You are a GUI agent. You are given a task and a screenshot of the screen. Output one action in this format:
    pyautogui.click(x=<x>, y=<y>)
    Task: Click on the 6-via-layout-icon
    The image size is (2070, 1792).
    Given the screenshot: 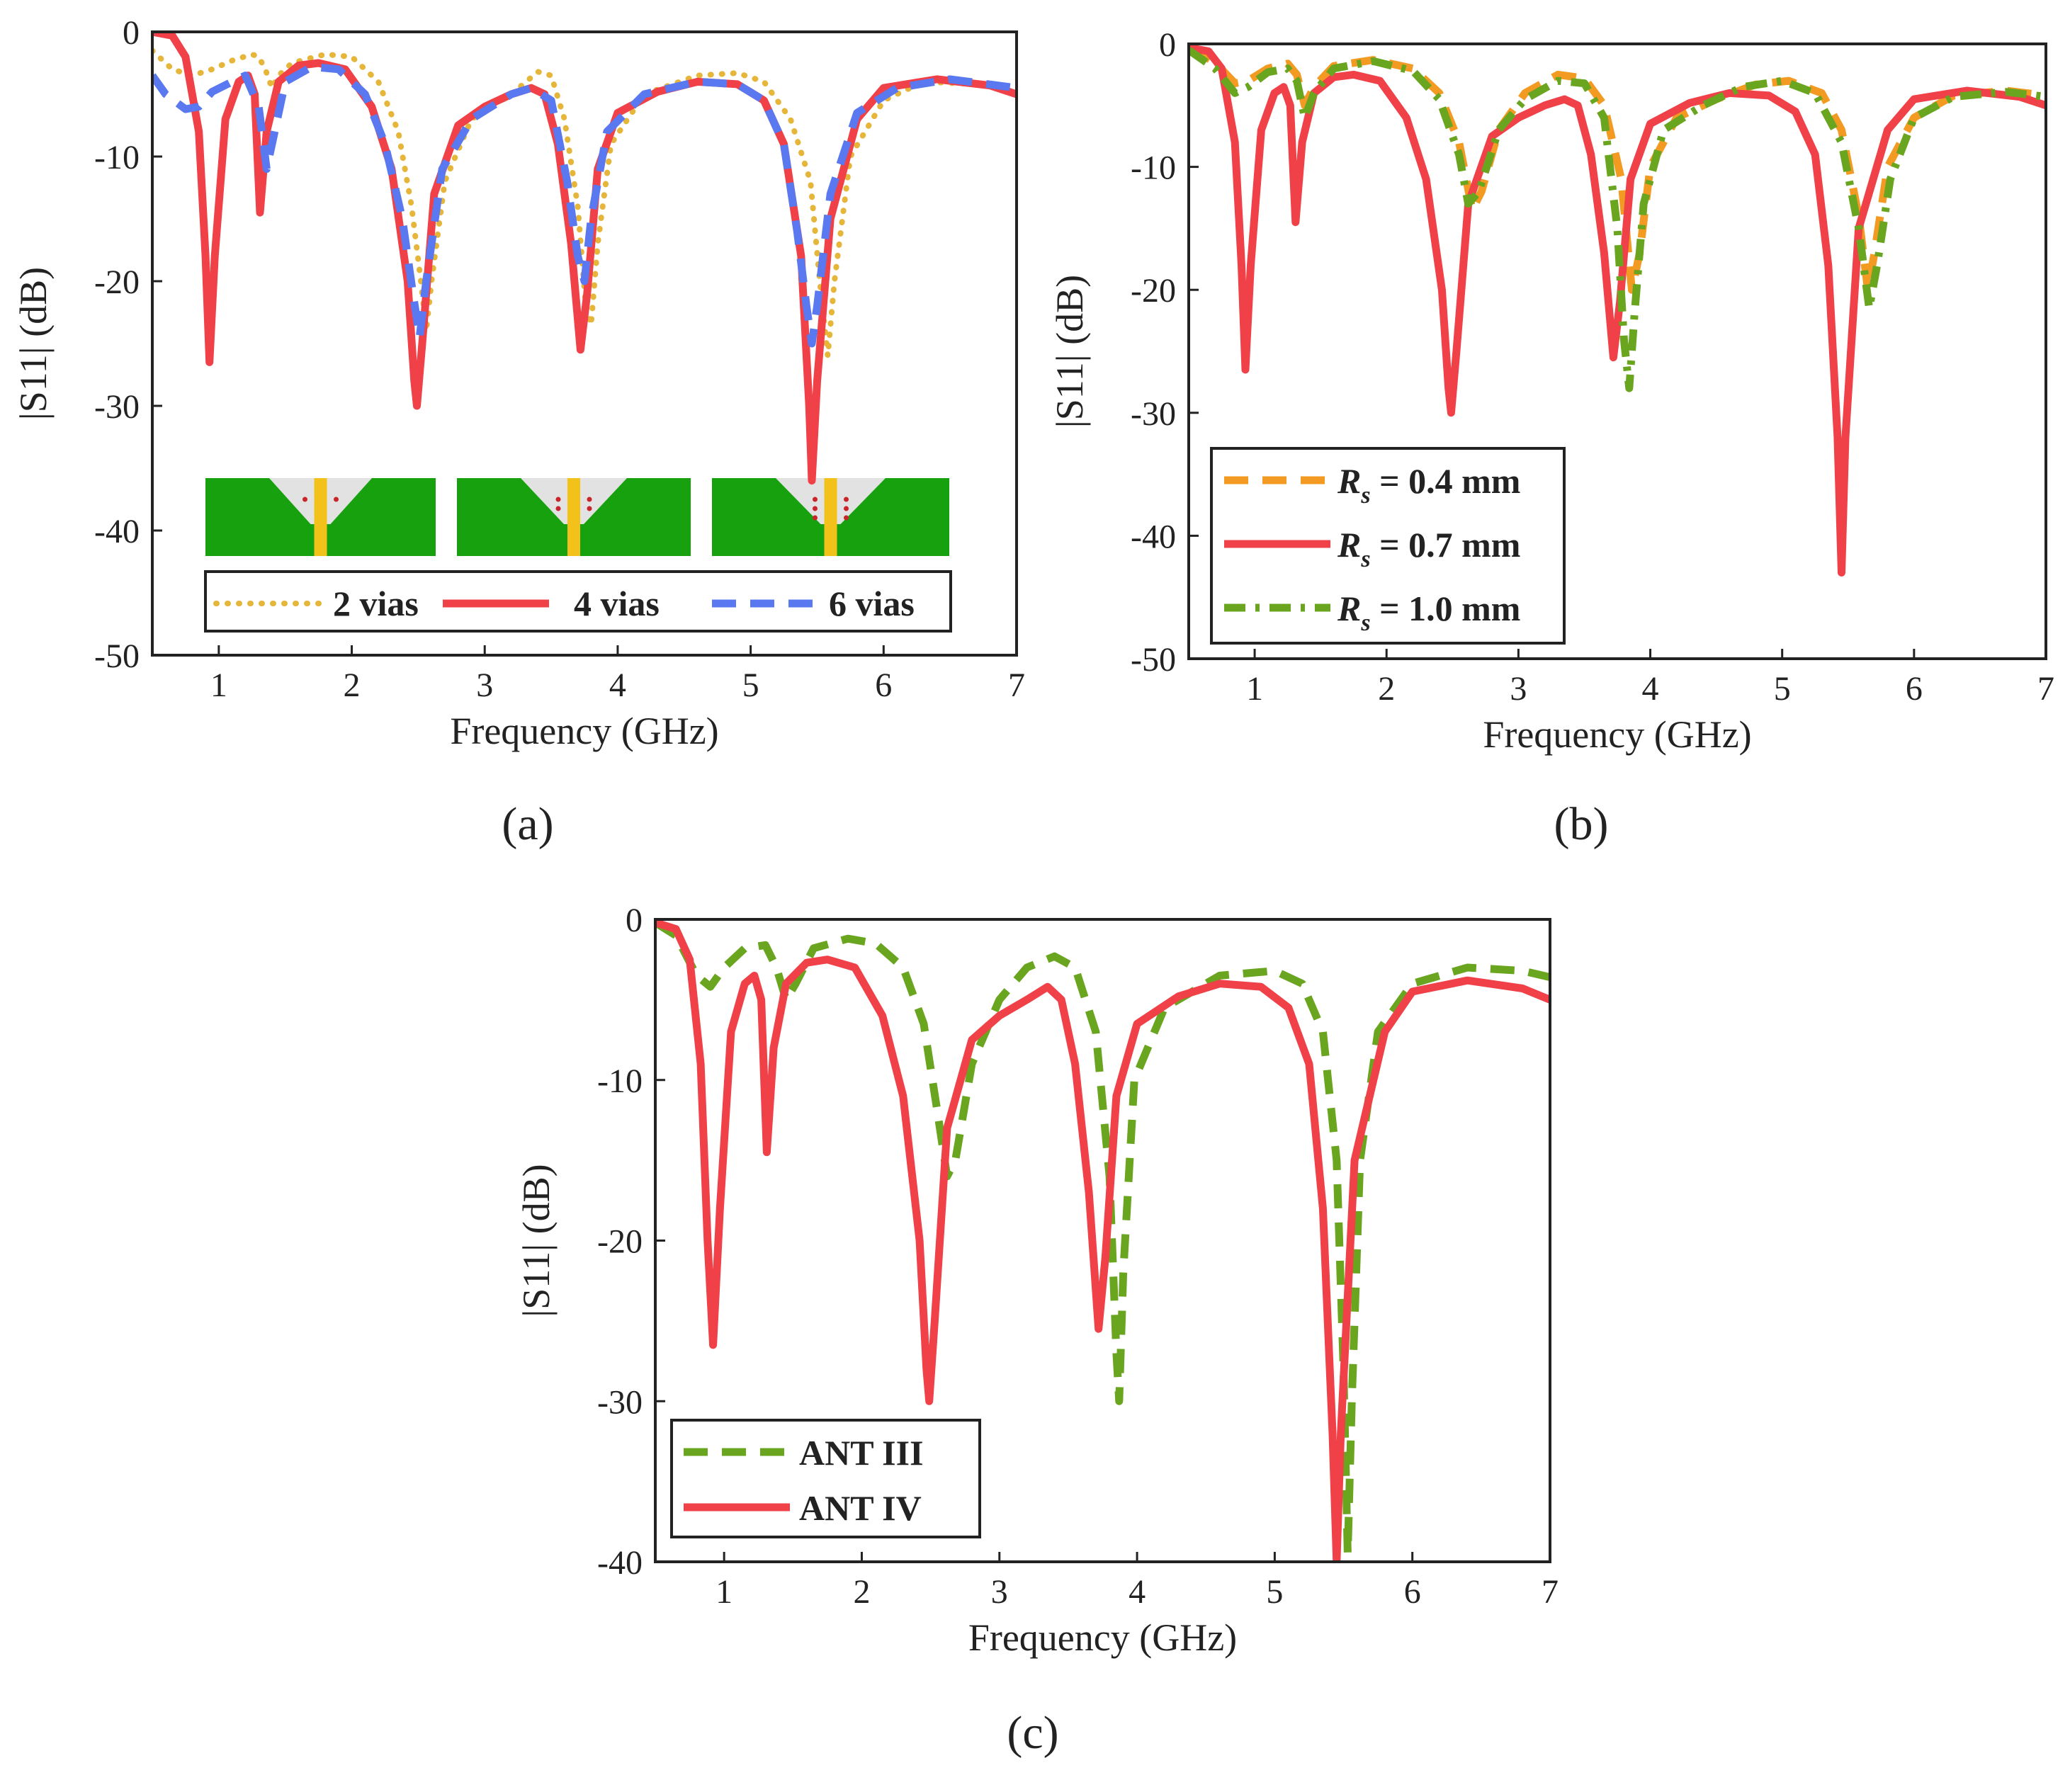 What is the action you would take?
    pyautogui.click(x=830, y=517)
    